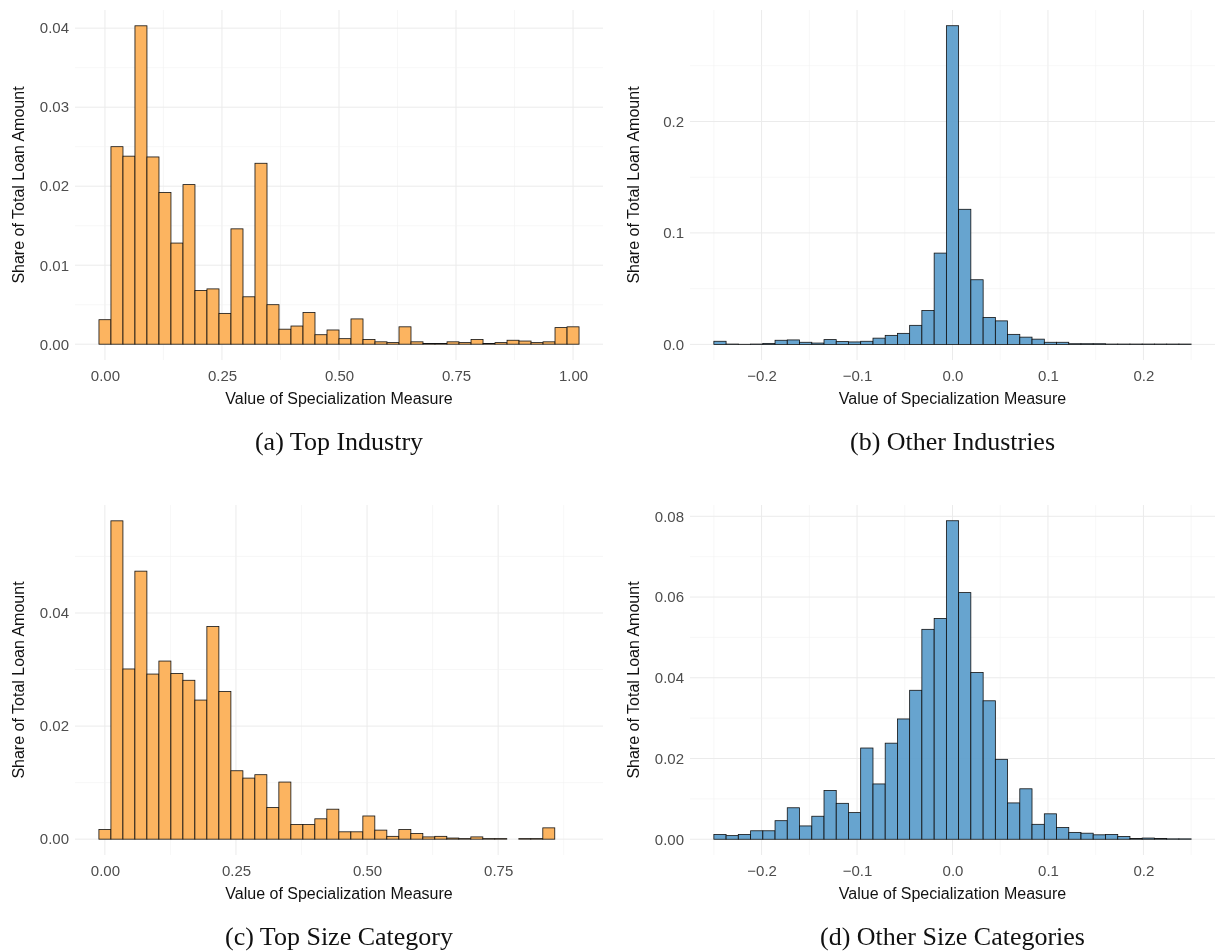 The image size is (1218, 952). I want to click on y-tick-label: 0.03, so click(54, 107).